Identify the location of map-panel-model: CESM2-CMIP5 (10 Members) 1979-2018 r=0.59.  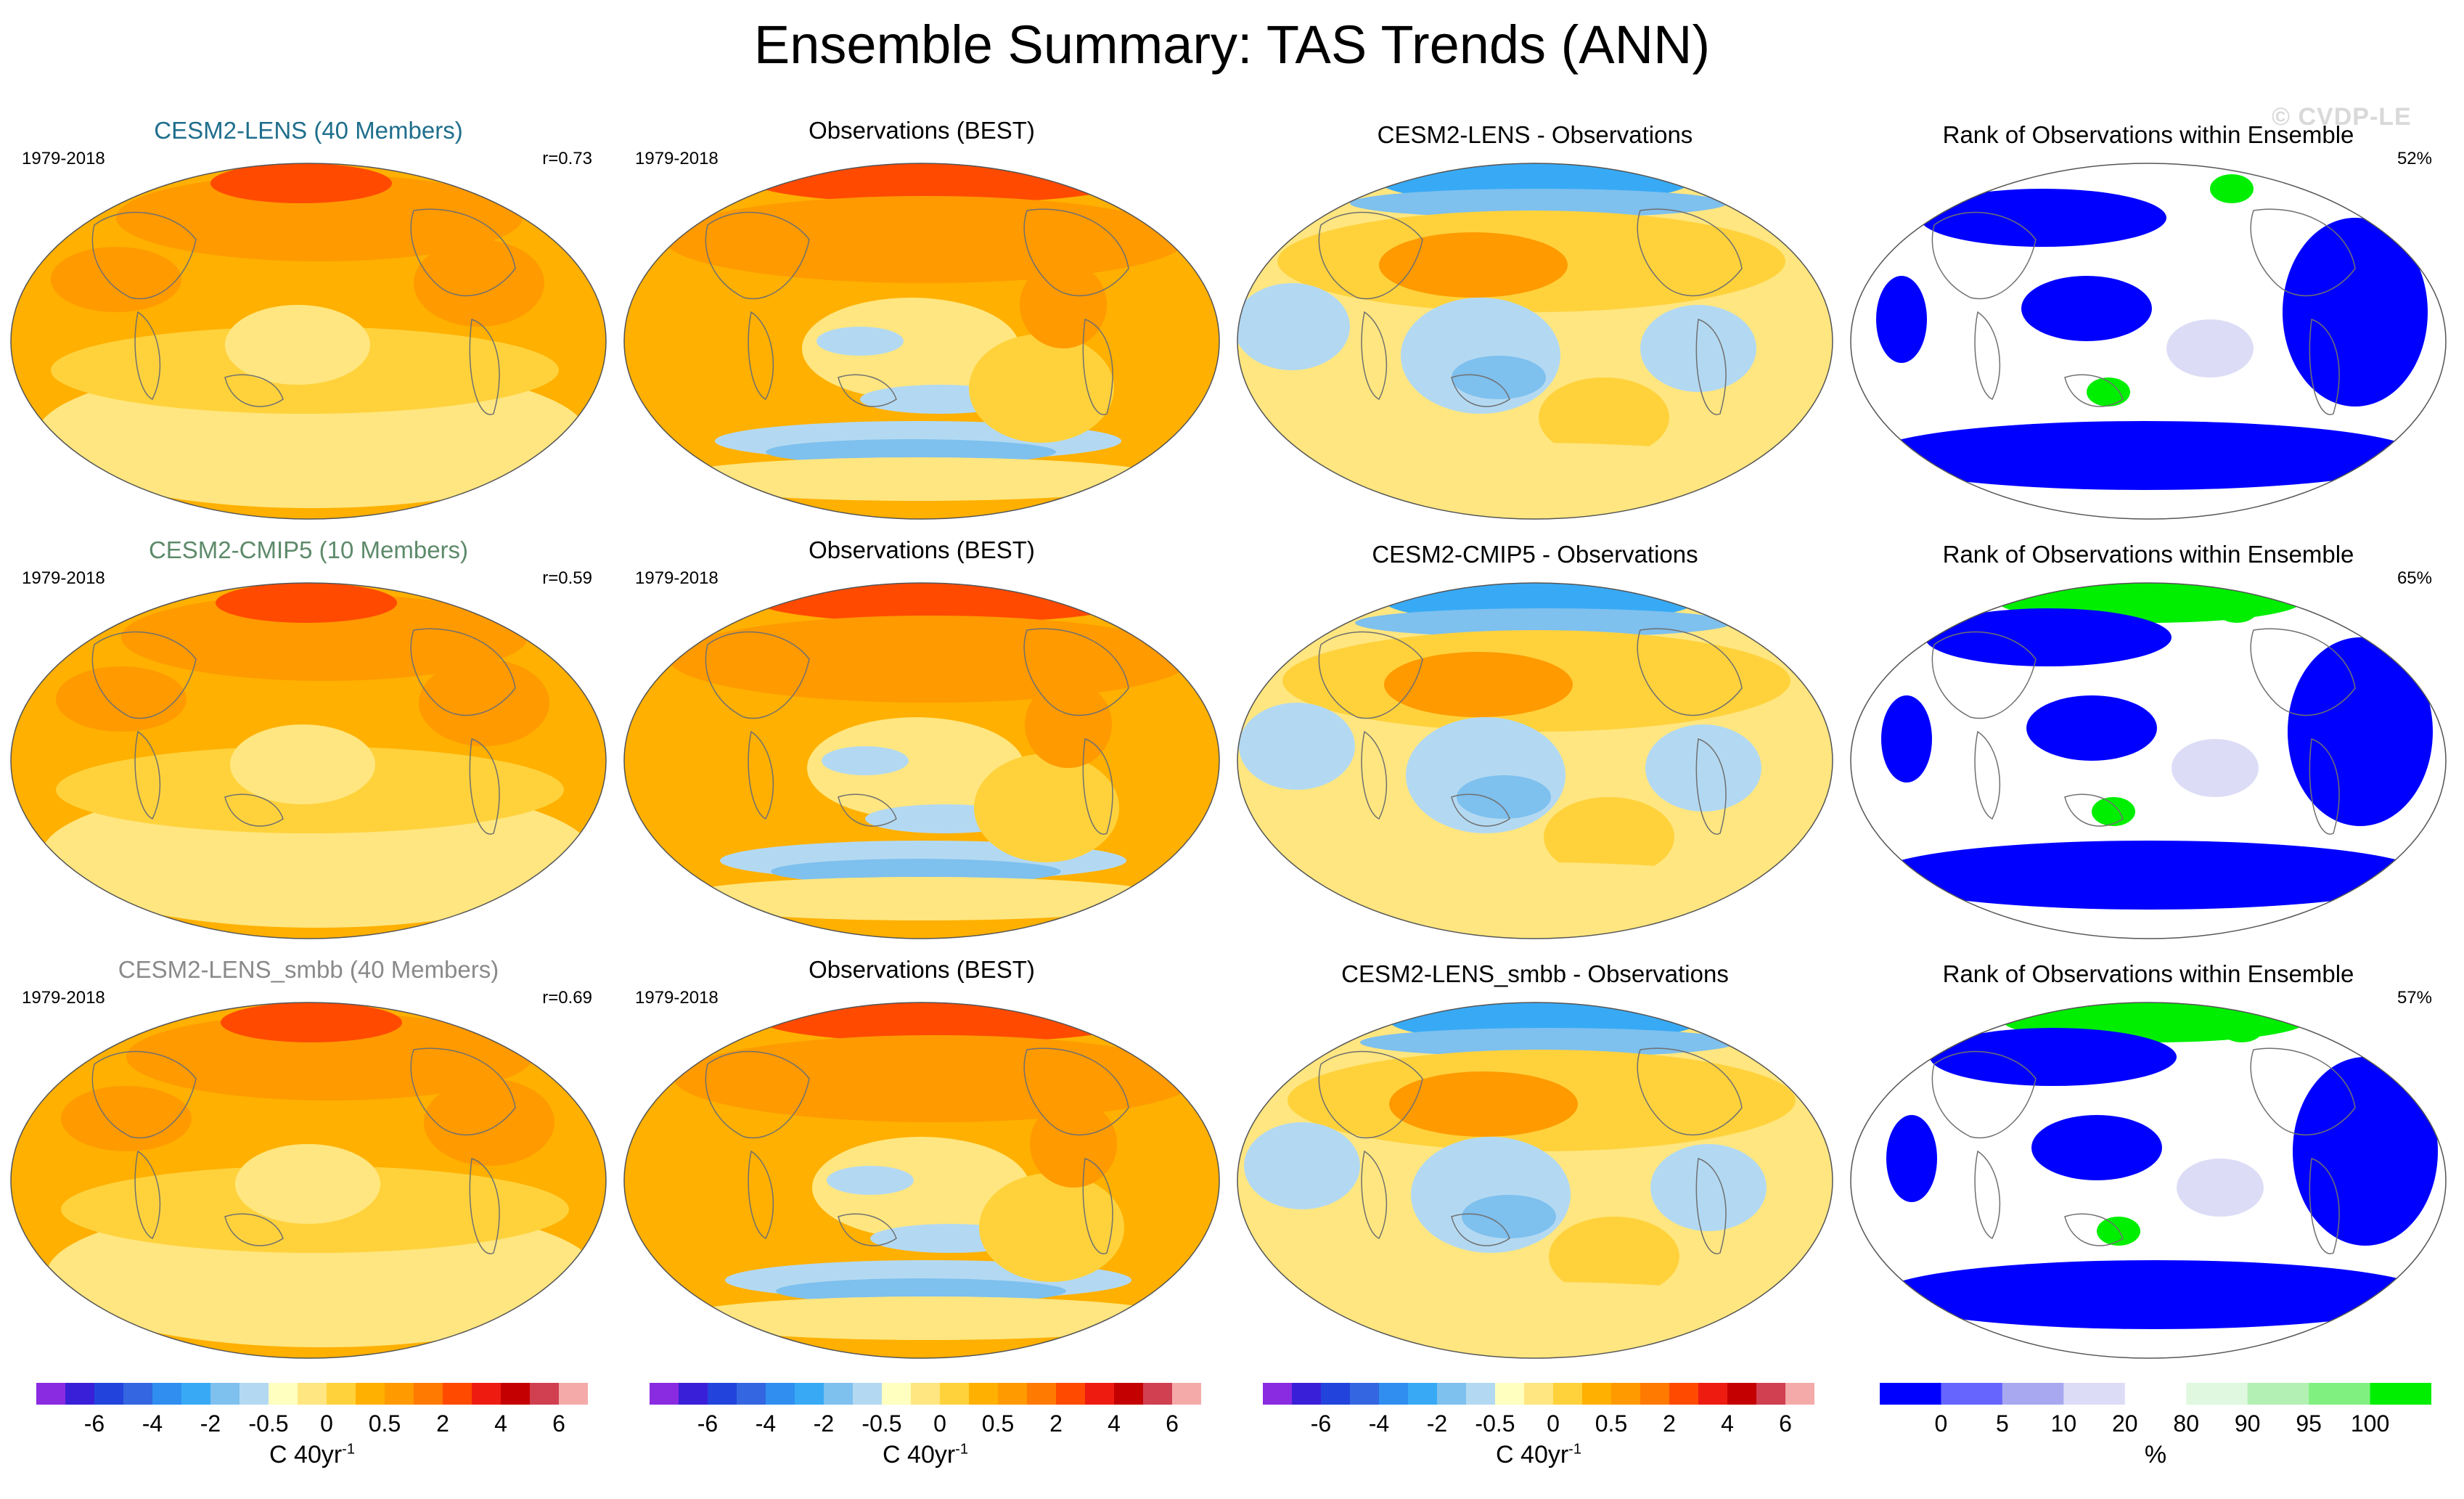
(308, 735).